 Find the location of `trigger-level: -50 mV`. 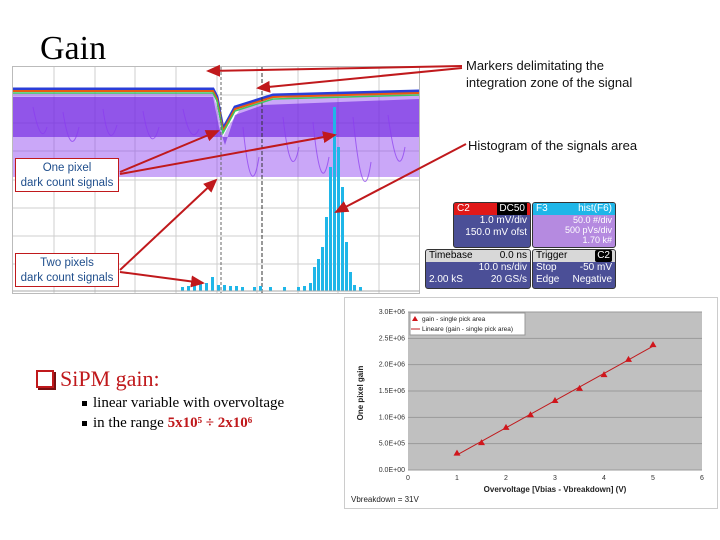

trigger-level: -50 mV is located at coordinates (595, 267).